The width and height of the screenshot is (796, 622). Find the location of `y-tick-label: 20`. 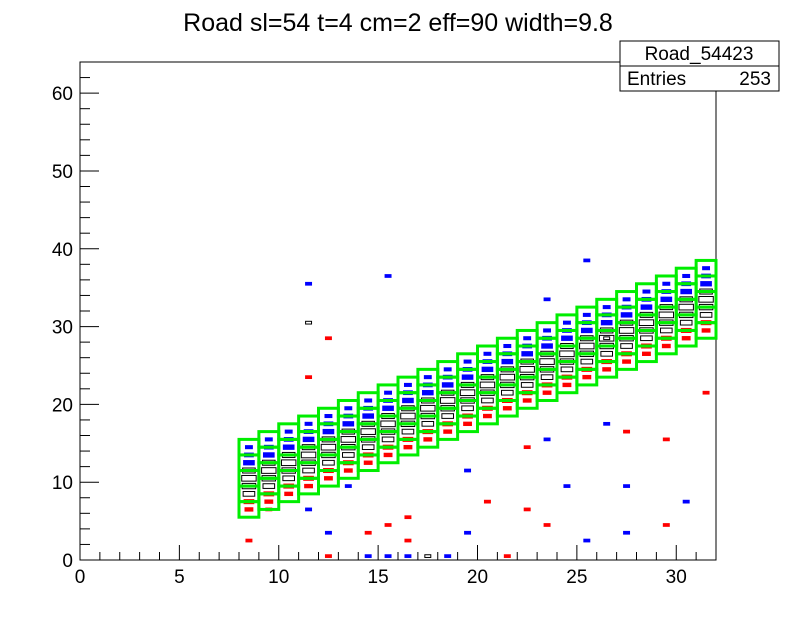

y-tick-label: 20 is located at coordinates (62, 405).